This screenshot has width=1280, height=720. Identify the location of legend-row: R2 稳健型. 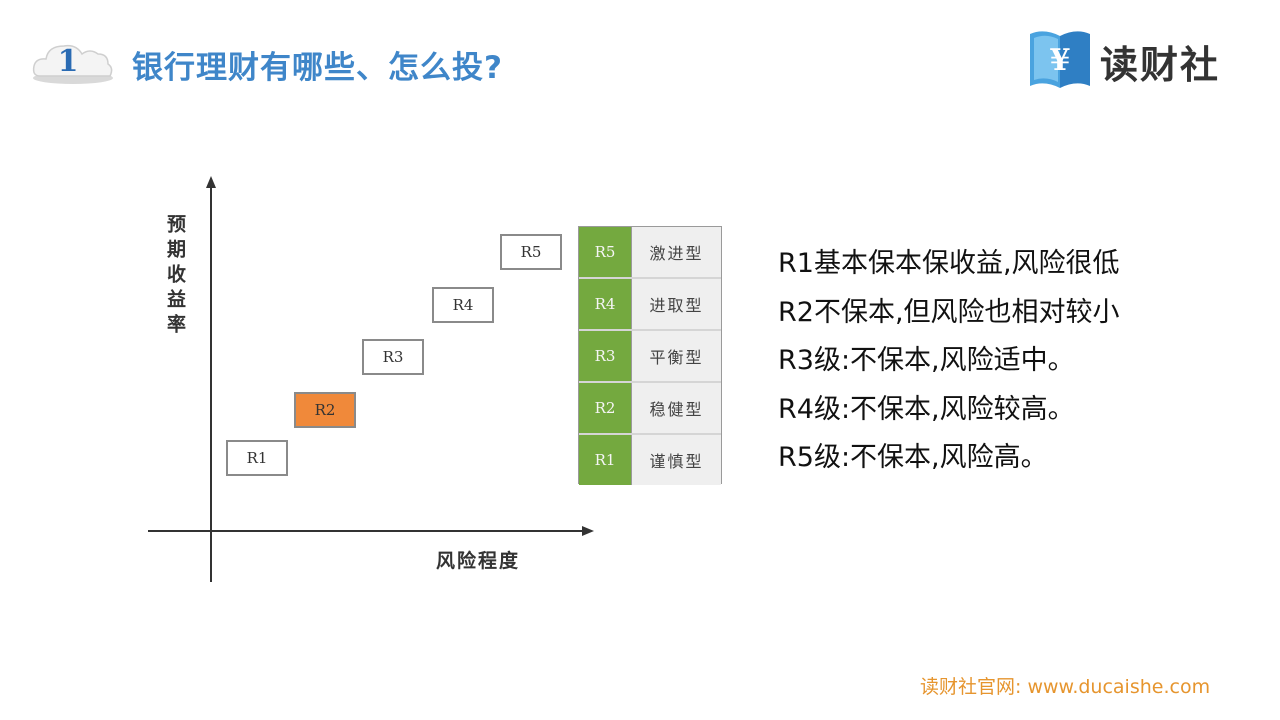
(650, 409).